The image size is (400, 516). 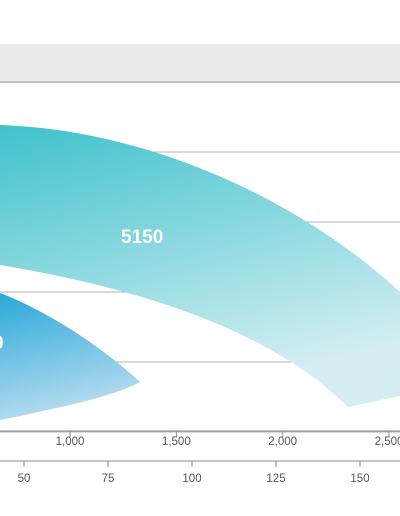 What do you see at coordinates (2, 343) in the screenshot?
I see `series-label-small: 0` at bounding box center [2, 343].